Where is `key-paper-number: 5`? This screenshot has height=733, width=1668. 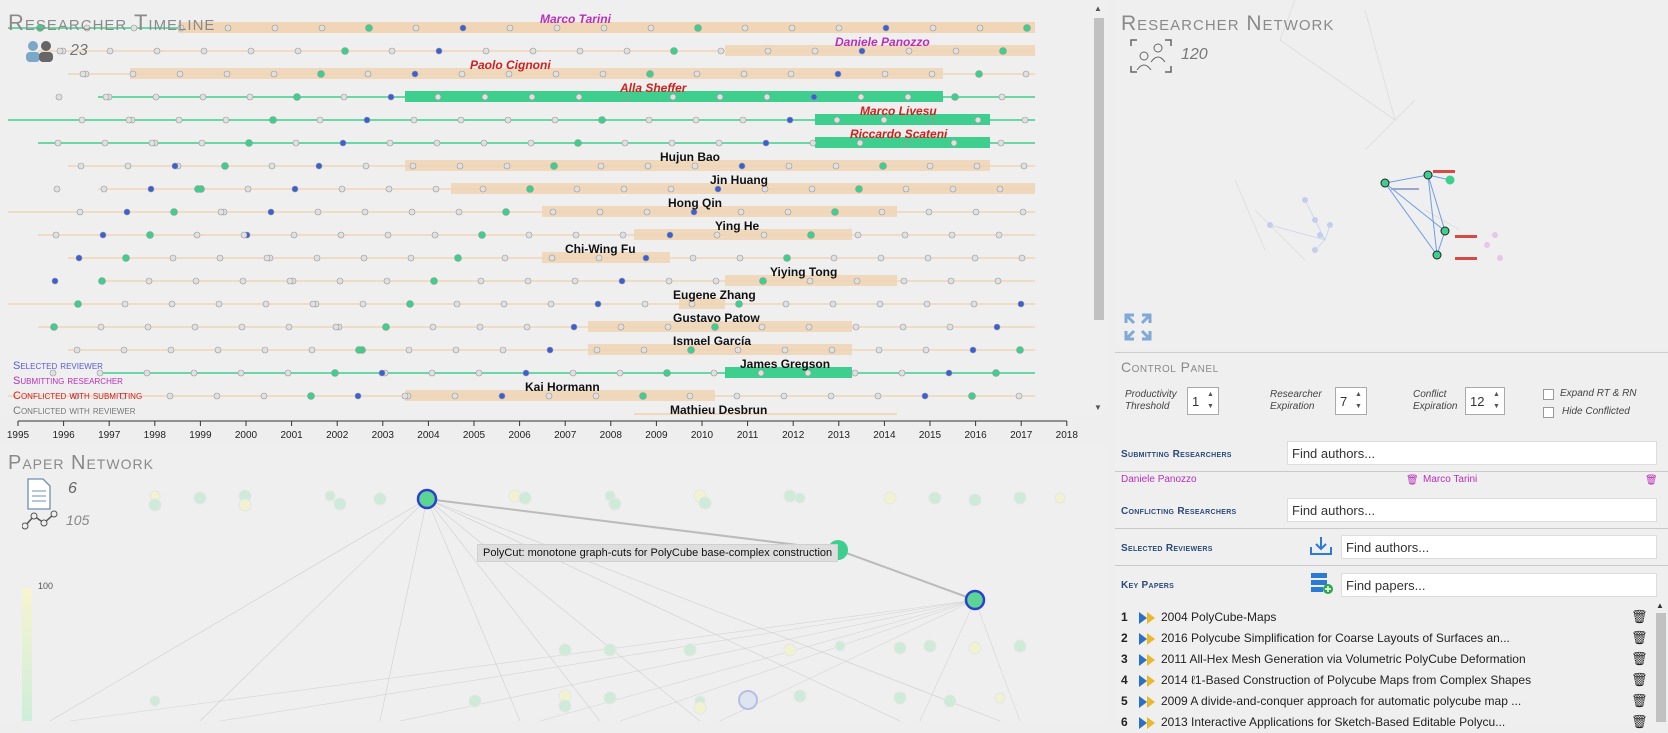
key-paper-number: 5 is located at coordinates (1124, 701).